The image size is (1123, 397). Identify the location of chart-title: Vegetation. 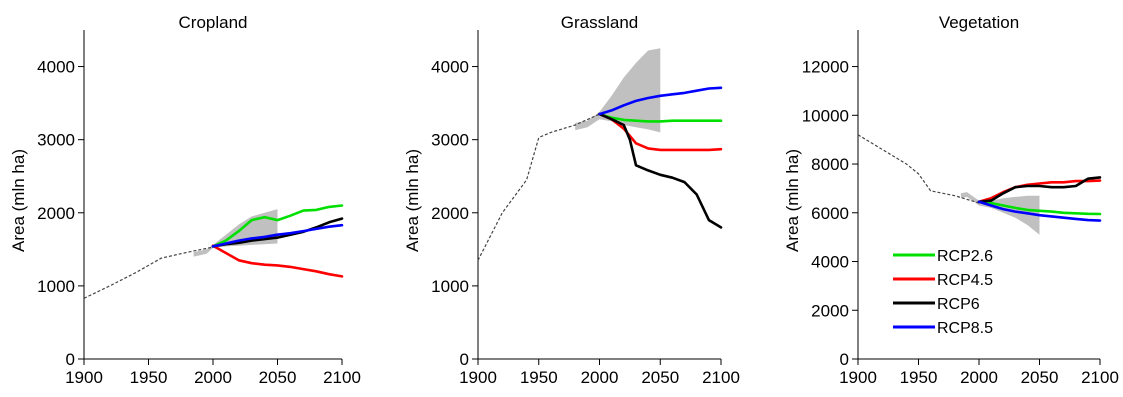
(979, 22).